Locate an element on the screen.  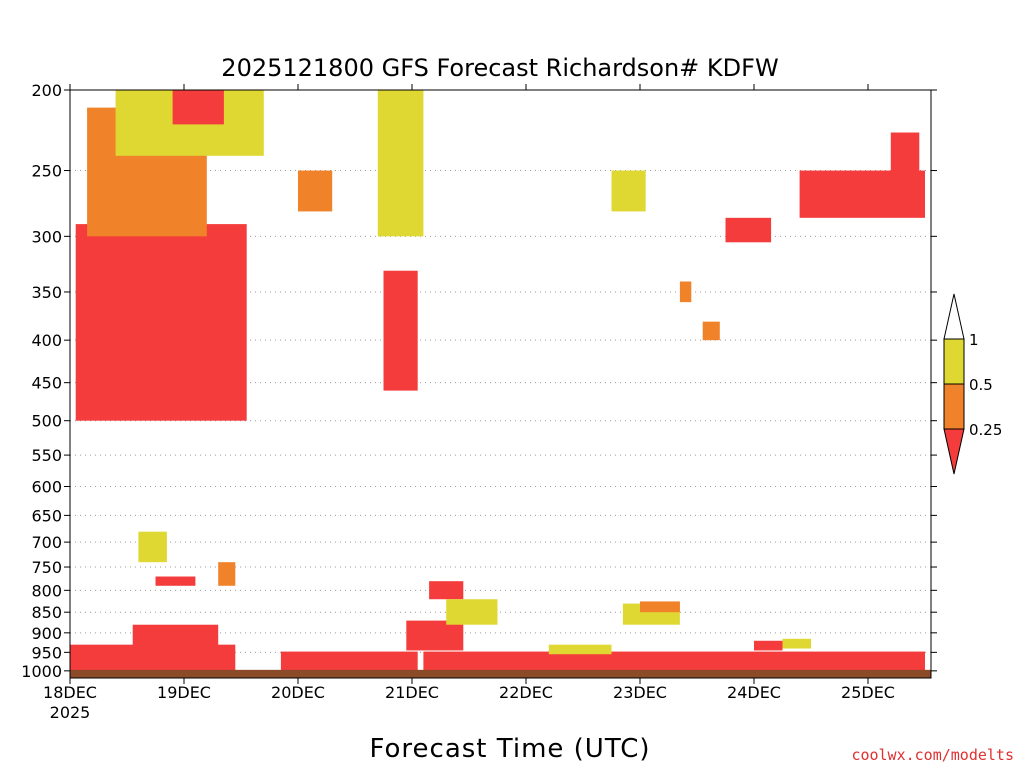
x-tick-label: 20DEC is located at coordinates (298, 692).